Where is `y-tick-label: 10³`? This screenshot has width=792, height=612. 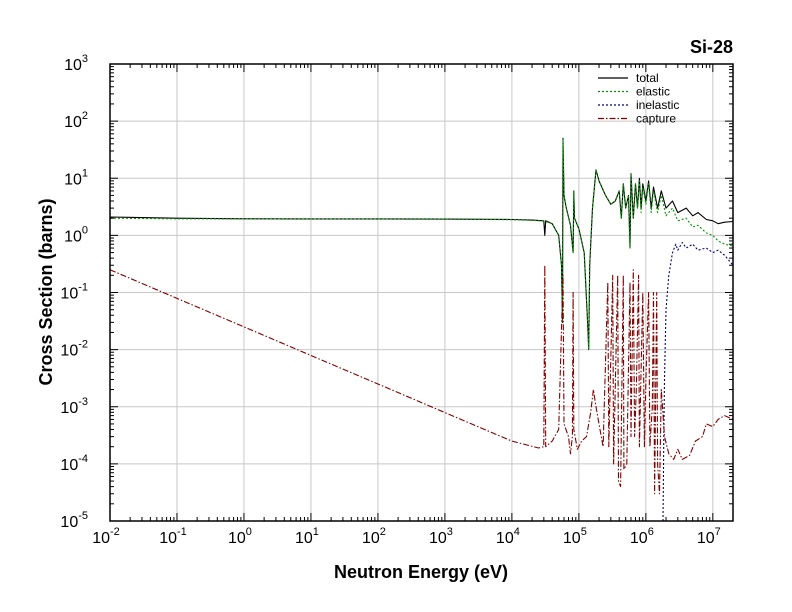 y-tick-label: 10³ is located at coordinates (76, 63).